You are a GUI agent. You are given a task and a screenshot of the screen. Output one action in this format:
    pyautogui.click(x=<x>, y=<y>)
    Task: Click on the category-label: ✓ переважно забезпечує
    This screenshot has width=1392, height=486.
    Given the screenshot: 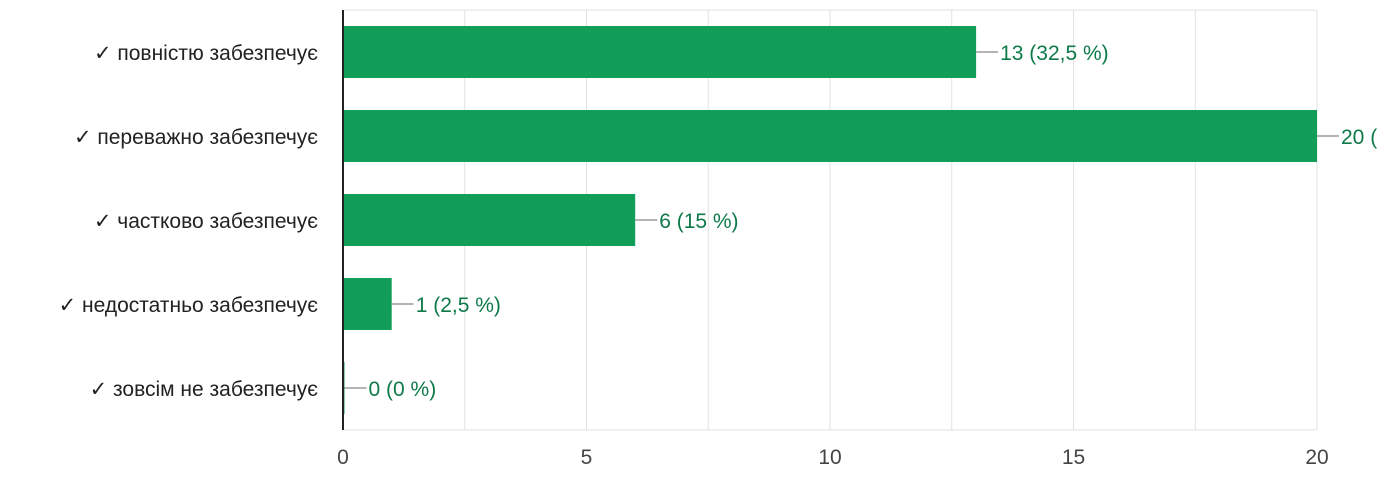 What is the action you would take?
    pyautogui.click(x=196, y=137)
    